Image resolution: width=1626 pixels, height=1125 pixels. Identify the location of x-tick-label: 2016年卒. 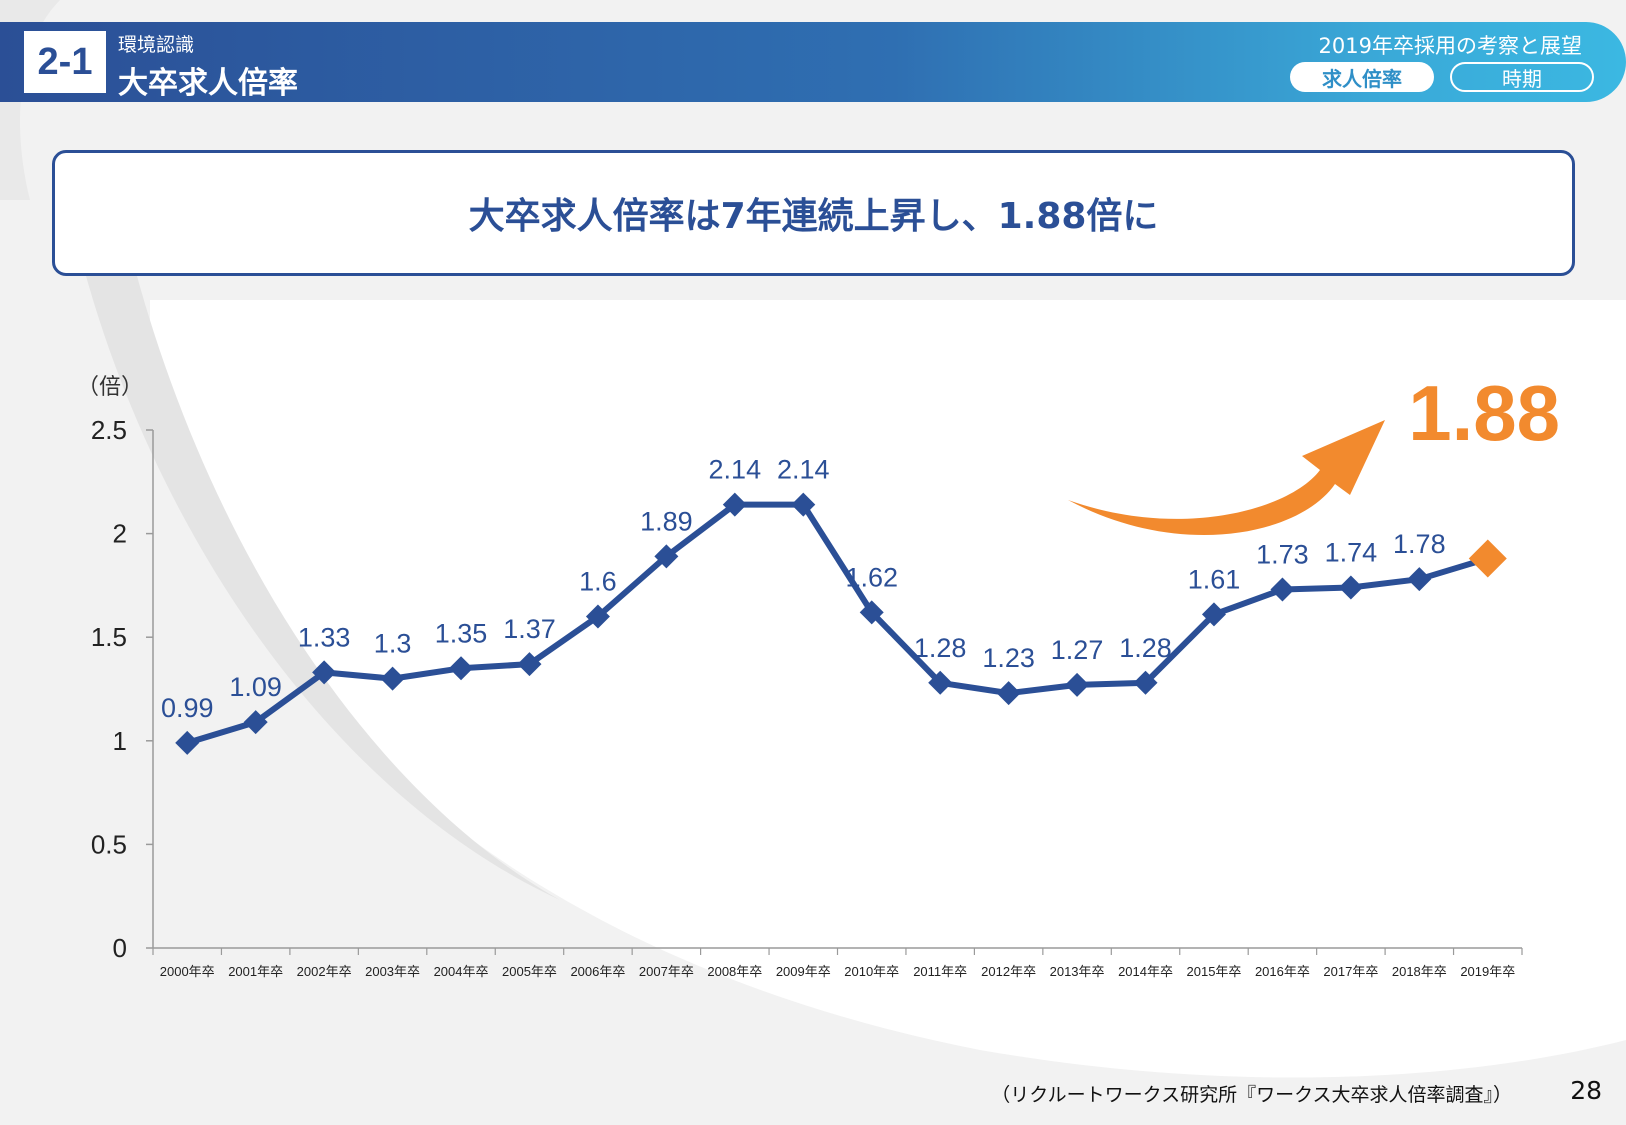
(1282, 971).